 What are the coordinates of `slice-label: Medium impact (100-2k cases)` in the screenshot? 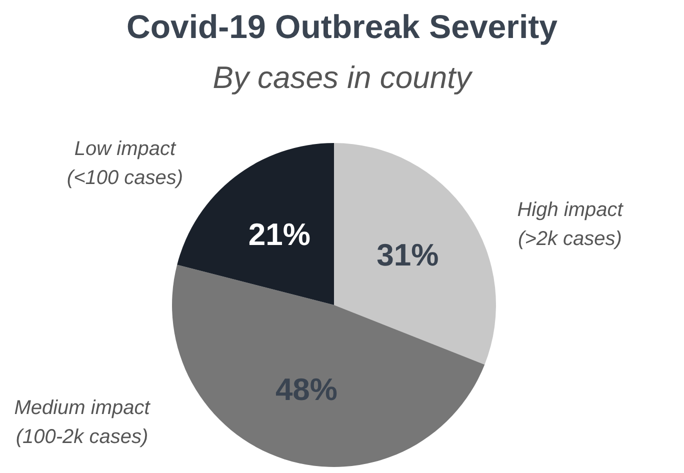 It's located at (83, 422).